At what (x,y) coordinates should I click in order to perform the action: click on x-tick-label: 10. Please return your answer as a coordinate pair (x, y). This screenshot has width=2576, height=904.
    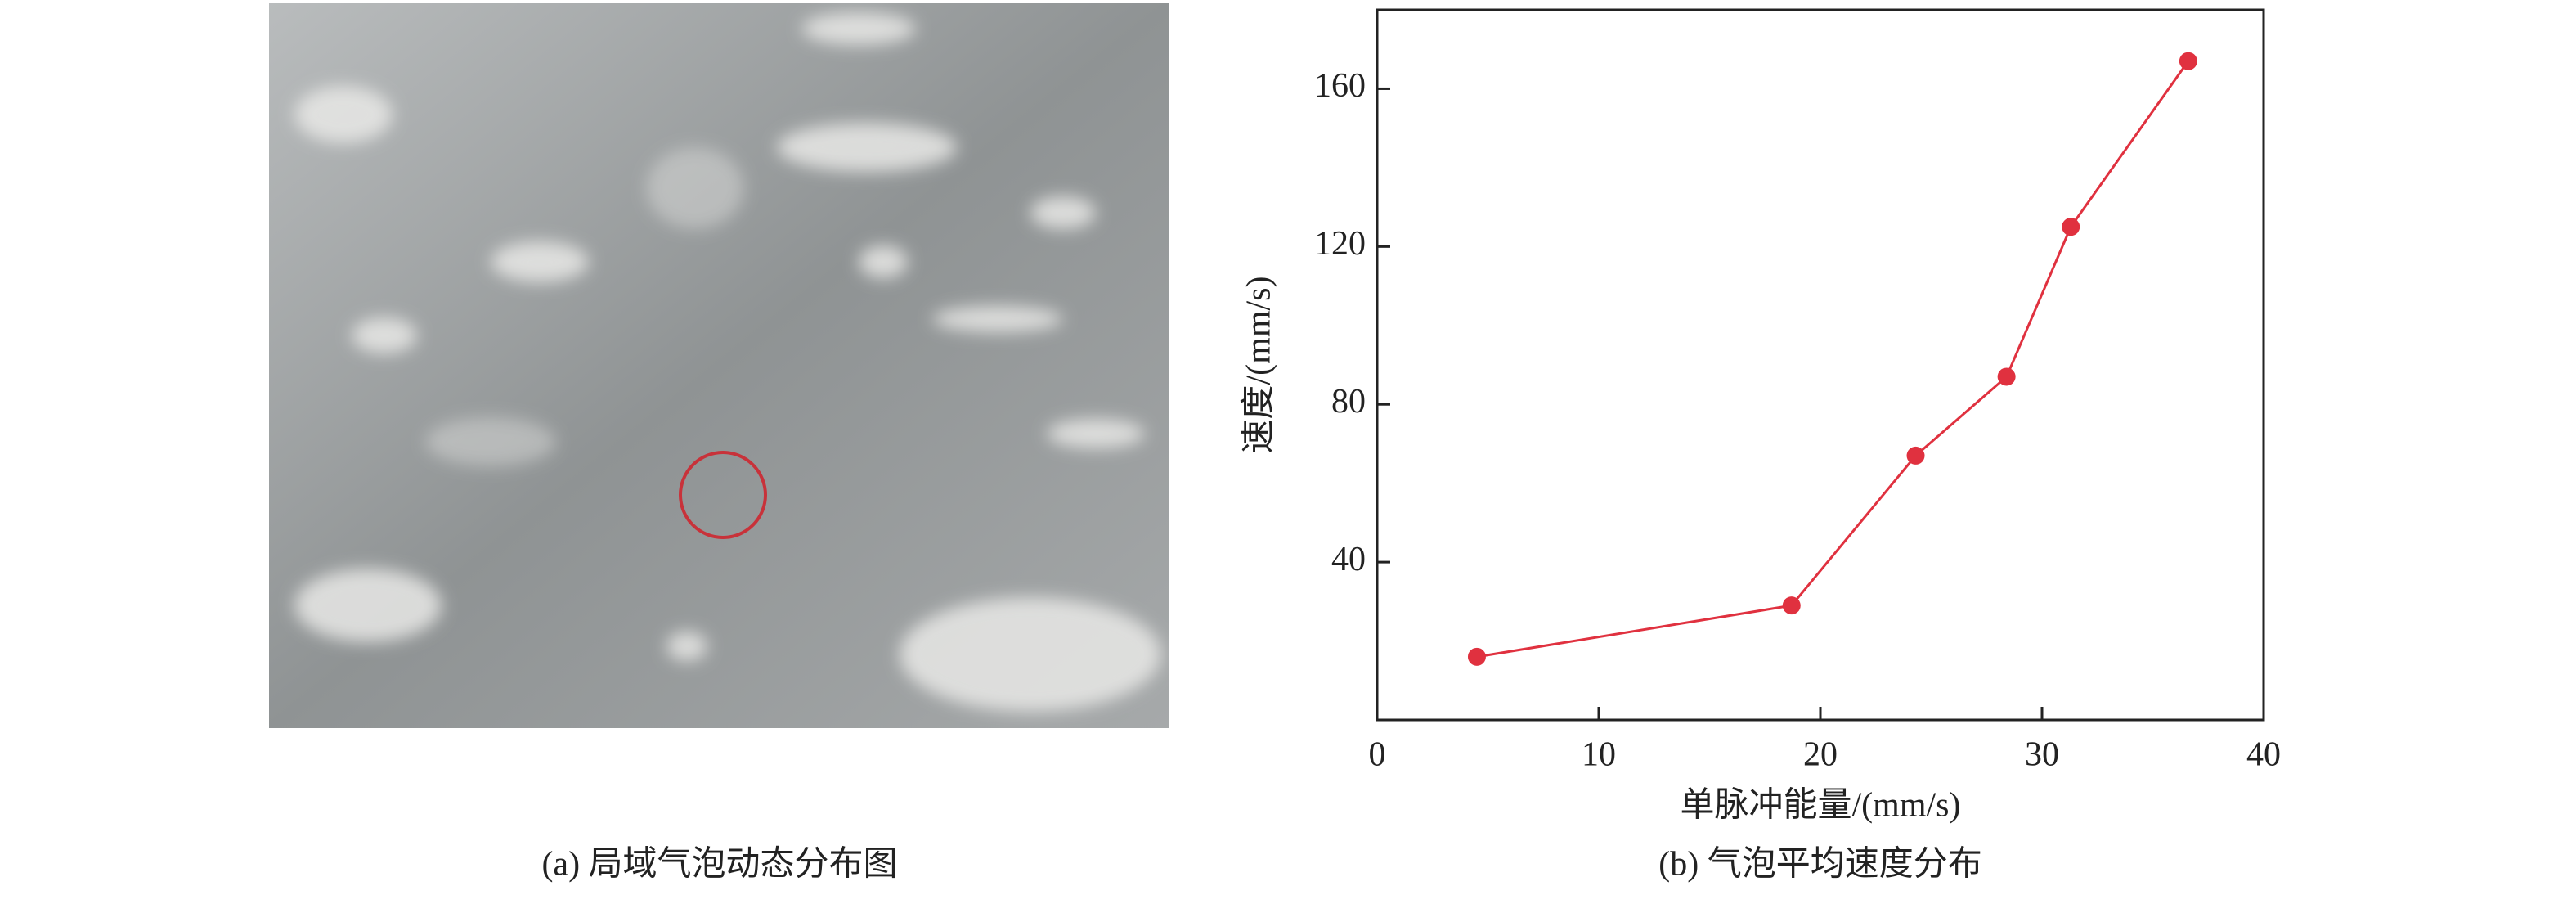
    Looking at the image, I should click on (1599, 755).